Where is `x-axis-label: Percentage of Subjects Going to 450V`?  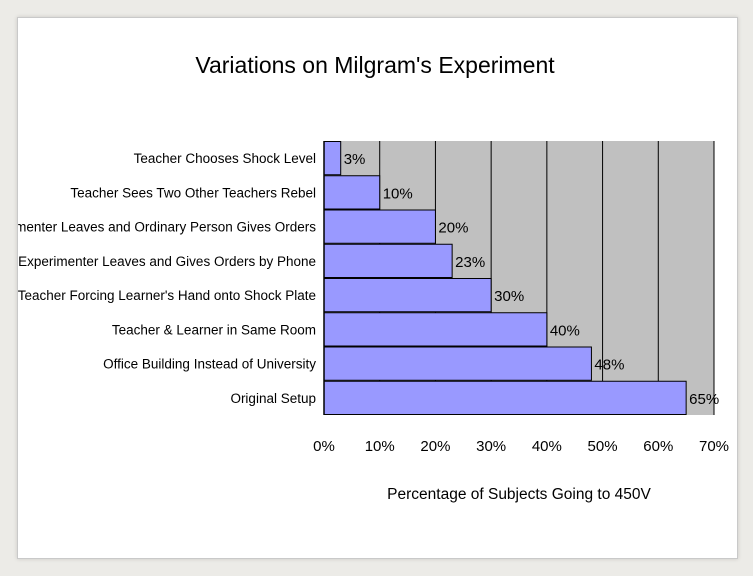
x-axis-label: Percentage of Subjects Going to 450V is located at coordinates (519, 494).